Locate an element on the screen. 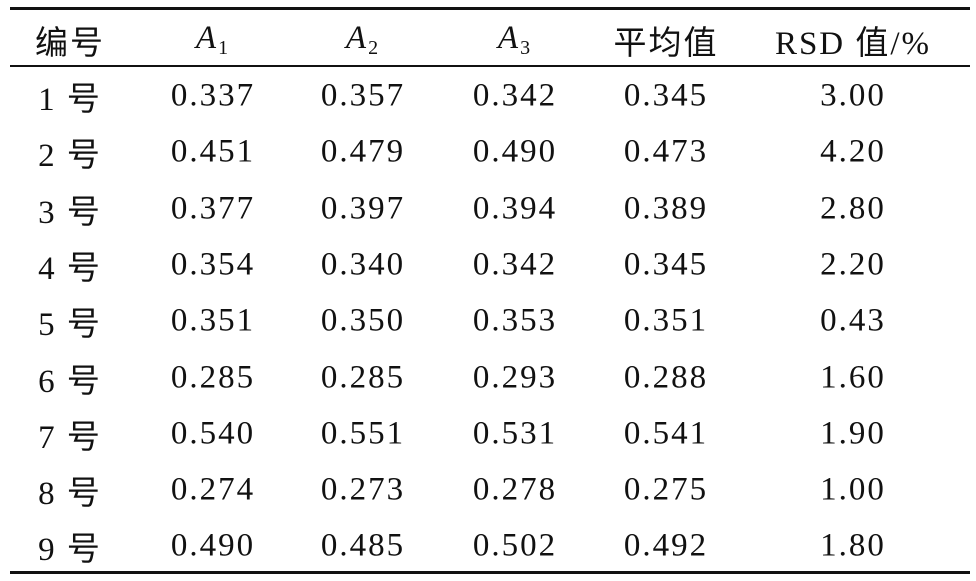  value-cell: 1.00 is located at coordinates (853, 489).